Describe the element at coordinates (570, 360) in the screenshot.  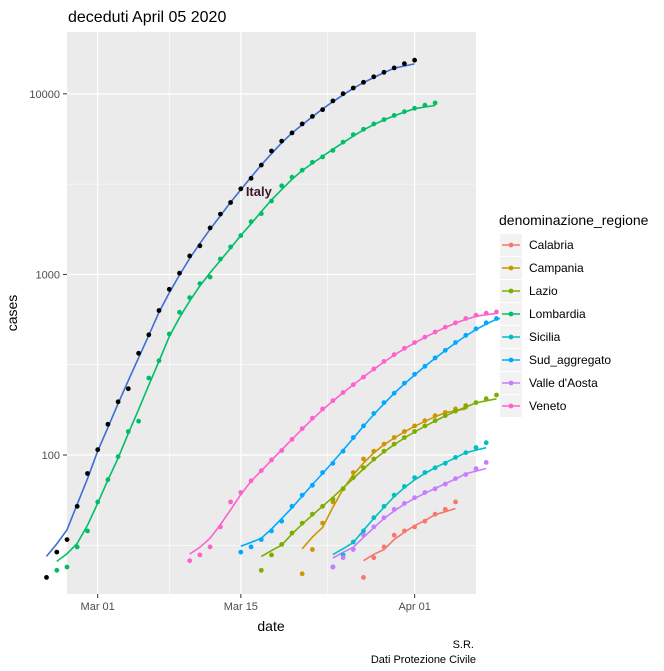
I see `legend-label: Sud_aggregato` at that location.